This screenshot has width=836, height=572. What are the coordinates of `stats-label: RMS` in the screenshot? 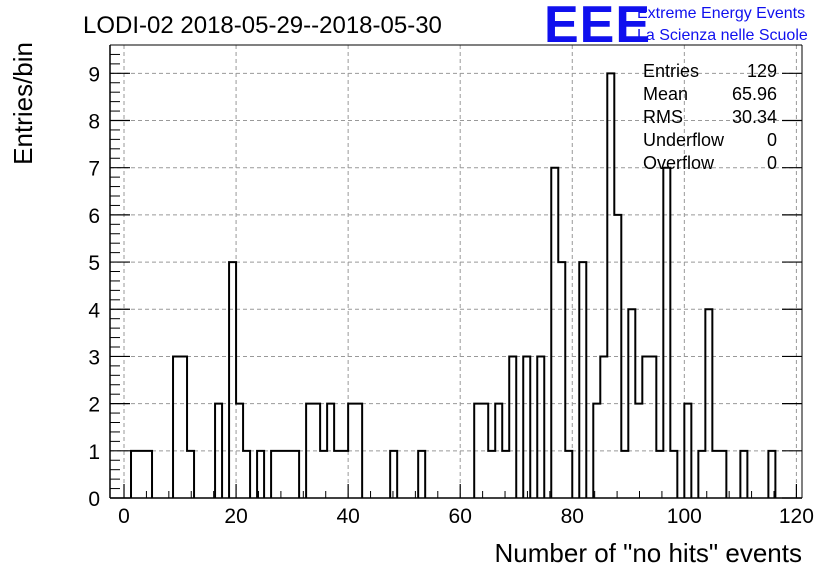 It's located at (663, 117).